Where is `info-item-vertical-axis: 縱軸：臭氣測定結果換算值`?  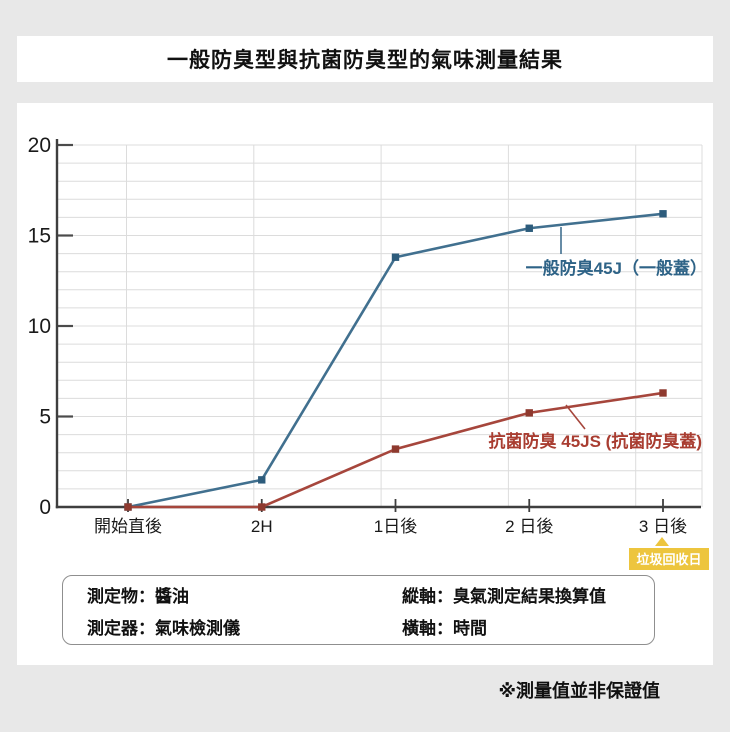
info-item-vertical-axis: 縱軸：臭氣測定結果換算值 is located at coordinates (504, 596).